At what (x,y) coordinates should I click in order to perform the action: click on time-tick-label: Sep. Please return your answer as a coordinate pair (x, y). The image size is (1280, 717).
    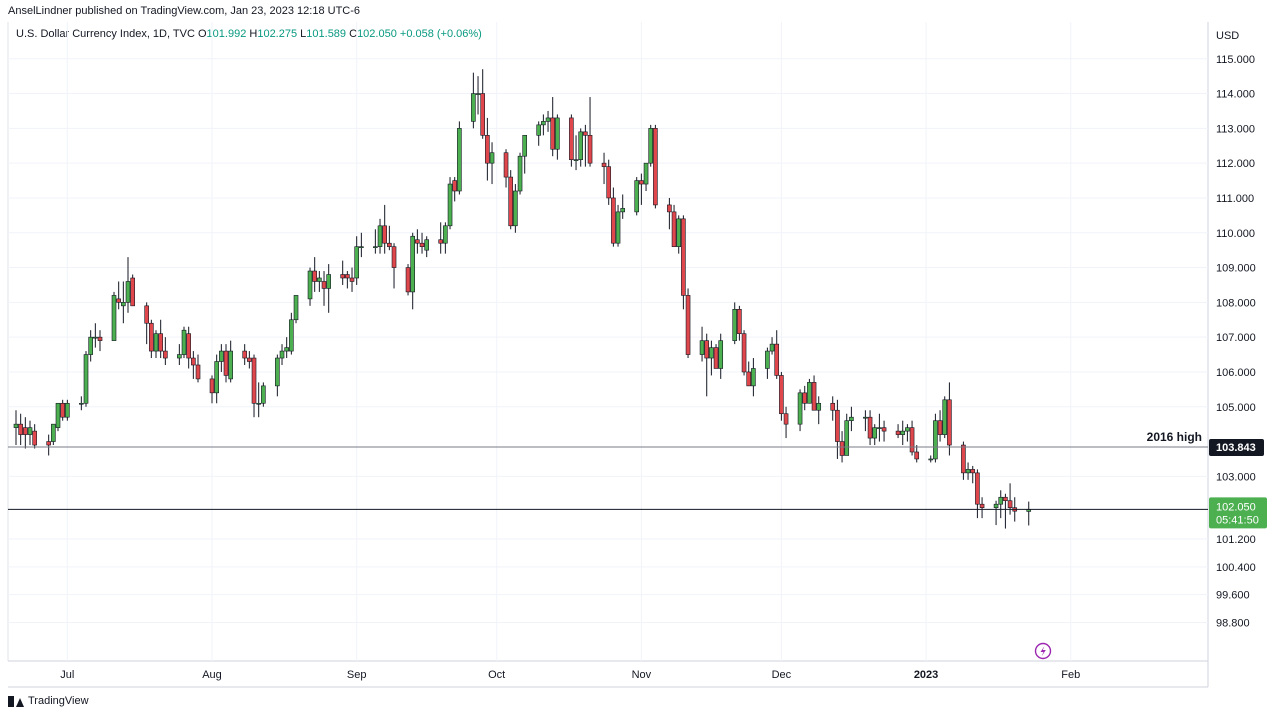
    Looking at the image, I should click on (357, 675).